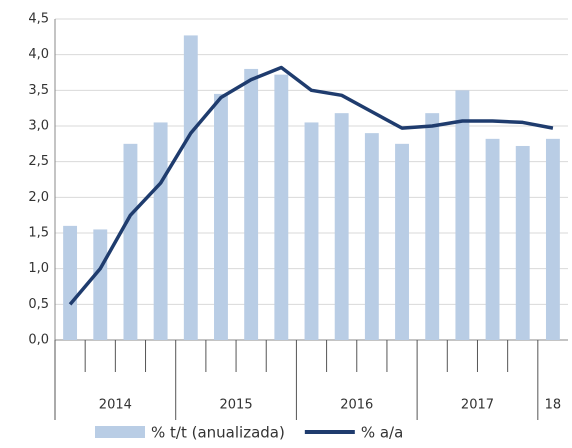 Image resolution: width=572 pixels, height=448 pixels. What do you see at coordinates (38, 19) in the screenshot?
I see `y-tick-label: 4,5` at bounding box center [38, 19].